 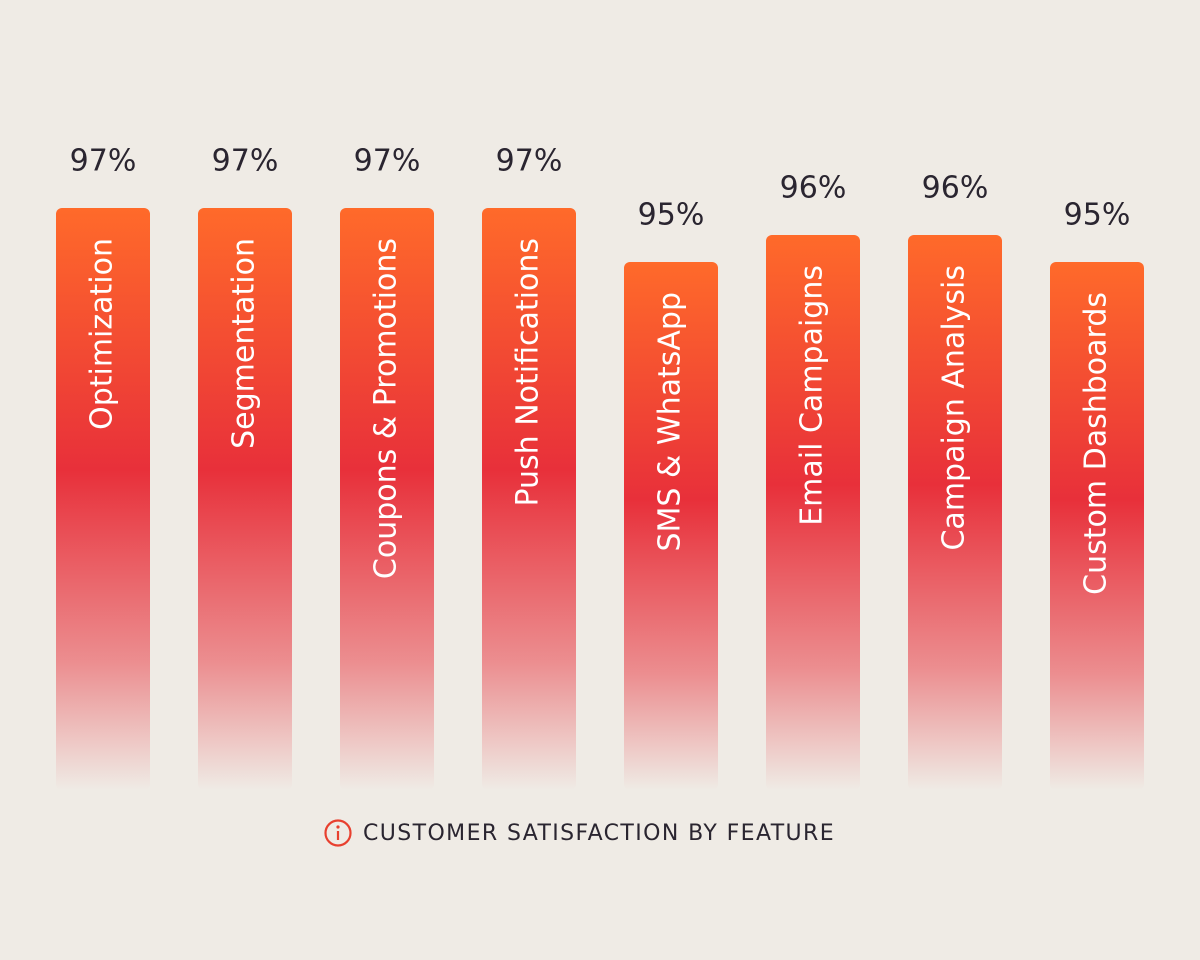 What do you see at coordinates (528, 372) in the screenshot?
I see `category-label: Push Notifications` at bounding box center [528, 372].